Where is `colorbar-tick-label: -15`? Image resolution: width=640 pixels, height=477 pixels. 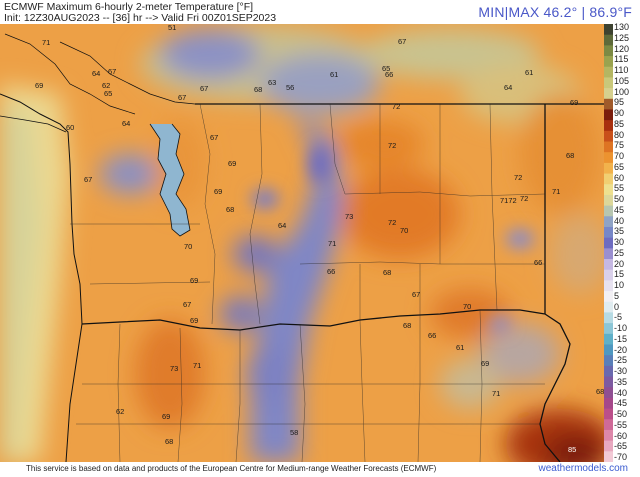 colorbar-tick-label: -15 is located at coordinates (621, 338).